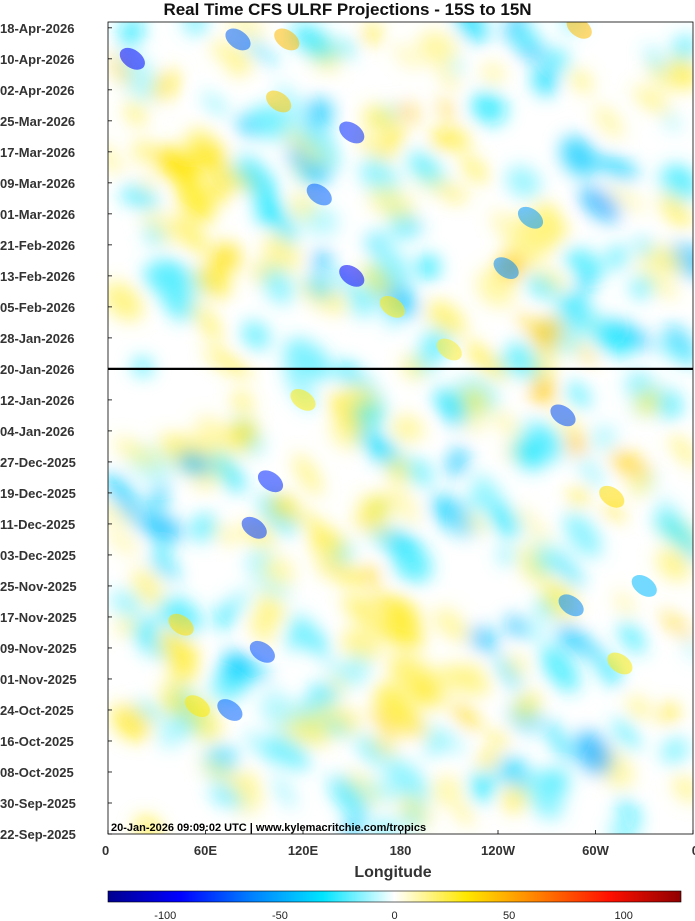 This screenshot has height=921, width=695. I want to click on y-tick-label: 11-Dec-2025, so click(37, 524).